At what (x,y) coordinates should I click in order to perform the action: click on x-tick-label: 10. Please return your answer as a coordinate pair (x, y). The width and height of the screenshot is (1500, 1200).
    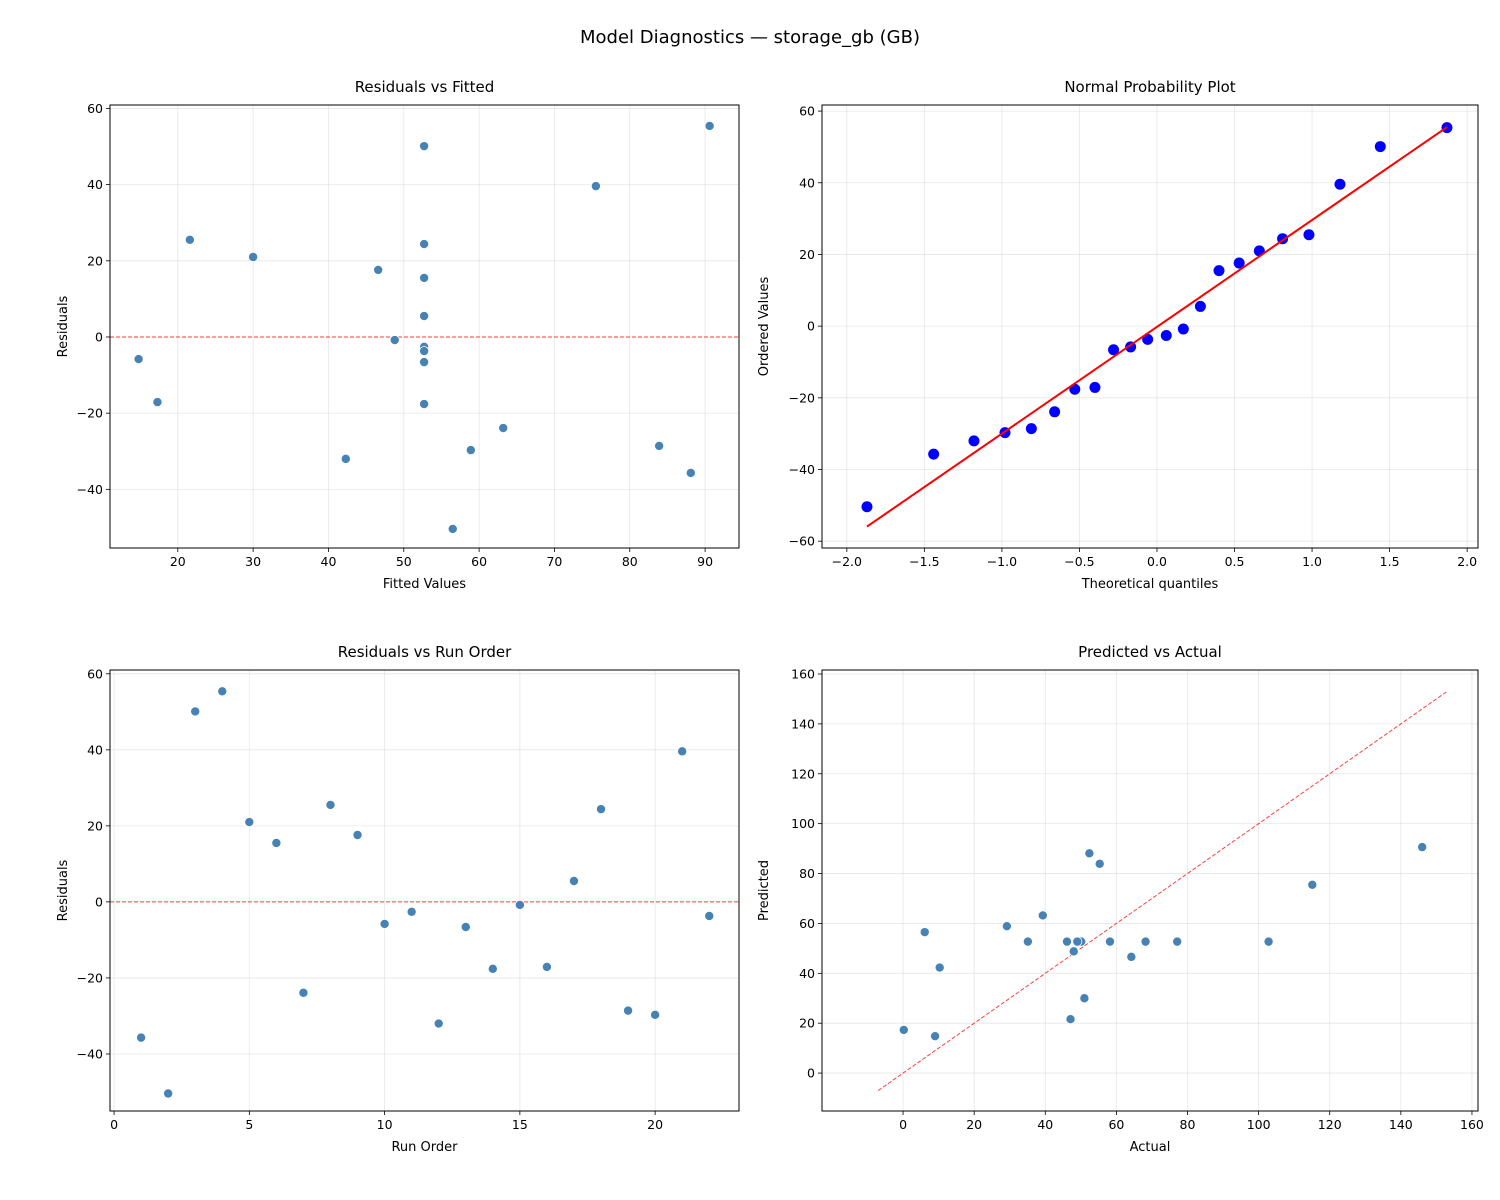
    Looking at the image, I should click on (385, 1124).